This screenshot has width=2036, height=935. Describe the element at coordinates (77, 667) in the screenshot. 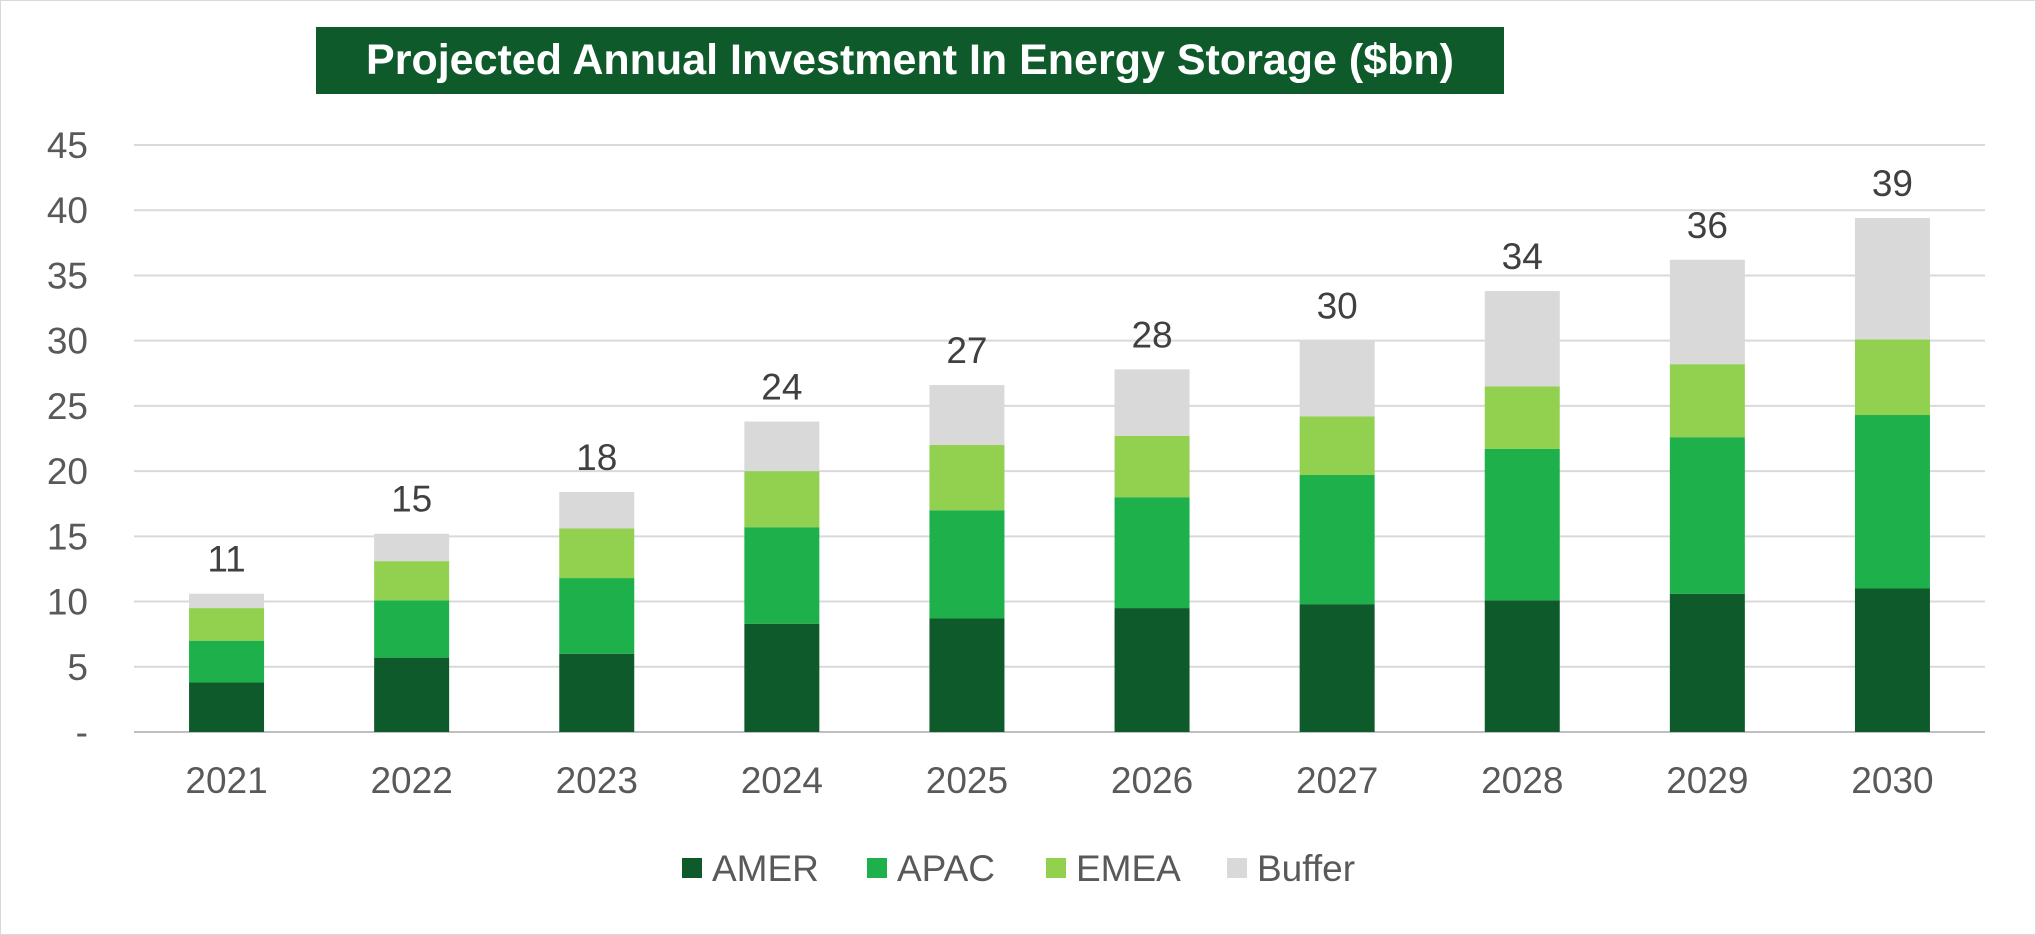

I see `y-tick-label: 5` at that location.